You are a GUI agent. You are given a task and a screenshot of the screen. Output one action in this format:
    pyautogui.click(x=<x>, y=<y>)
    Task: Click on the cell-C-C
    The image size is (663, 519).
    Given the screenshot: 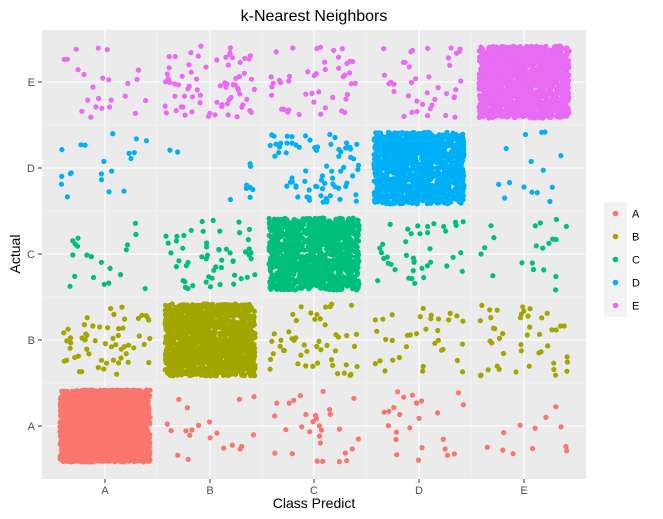 What is the action you would take?
    pyautogui.click(x=314, y=254)
    